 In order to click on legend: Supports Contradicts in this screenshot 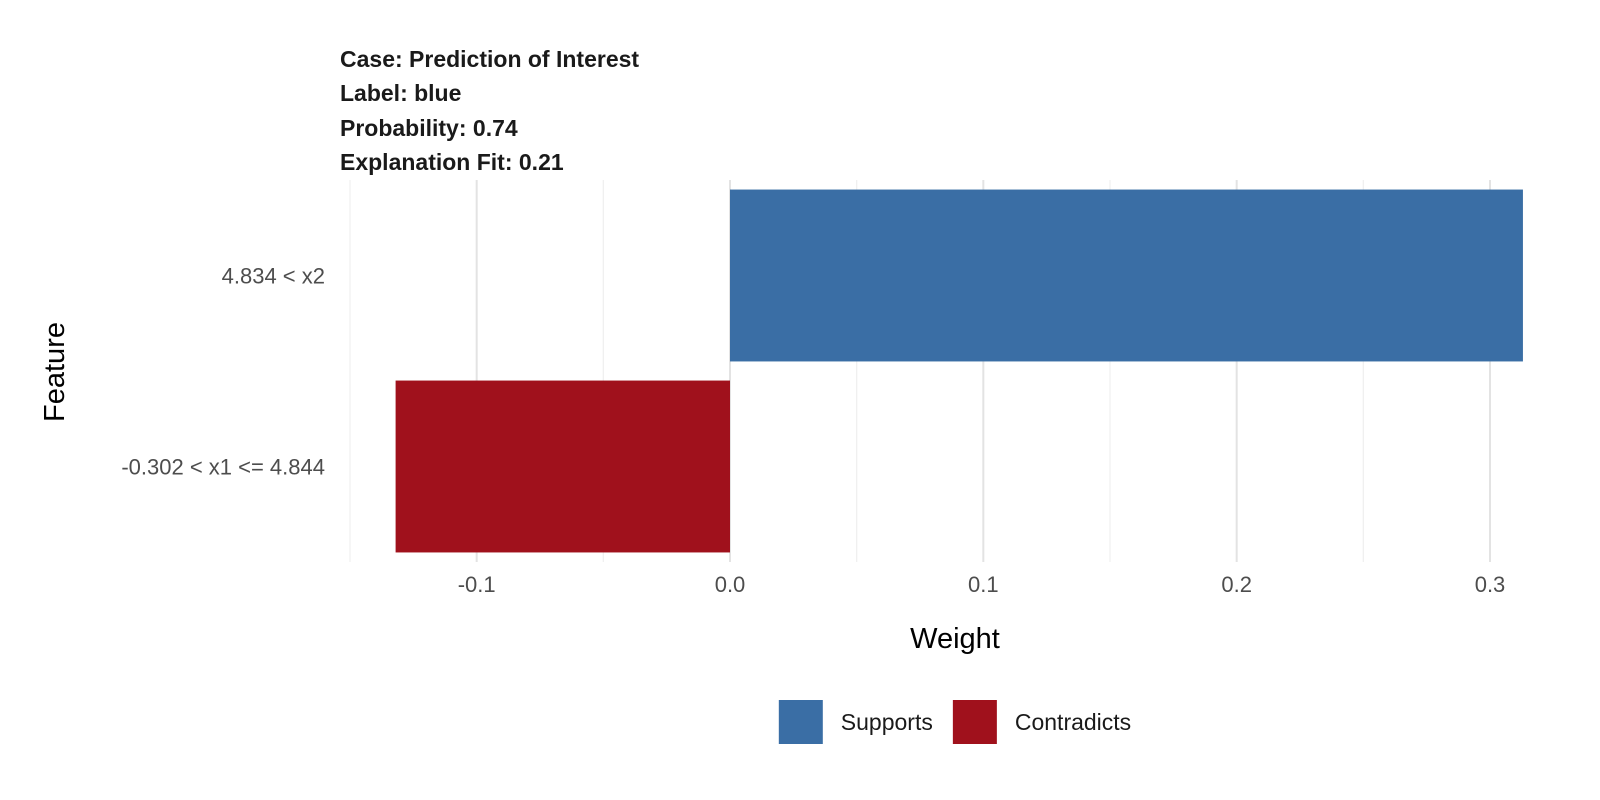, I will do `click(954, 722)`.